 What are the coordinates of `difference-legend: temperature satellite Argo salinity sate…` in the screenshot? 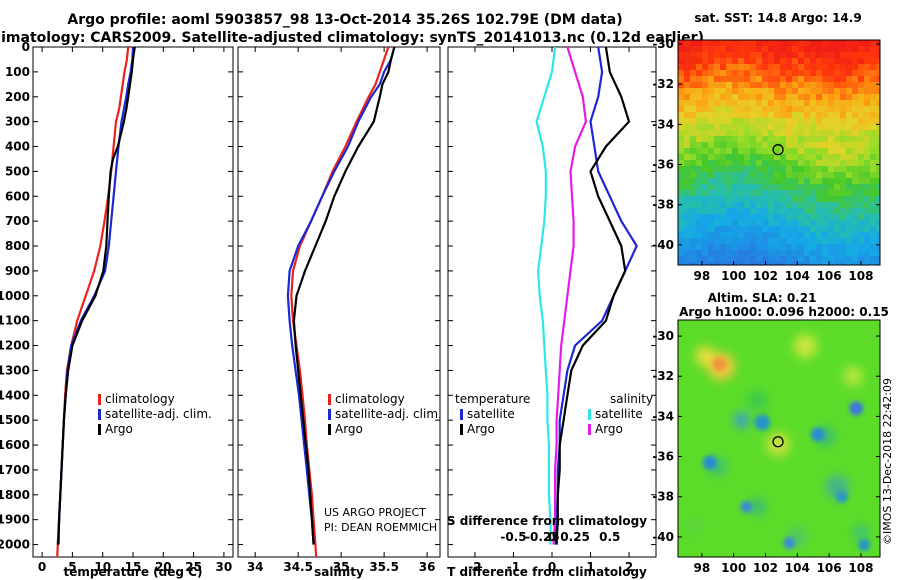 It's located at (554, 414).